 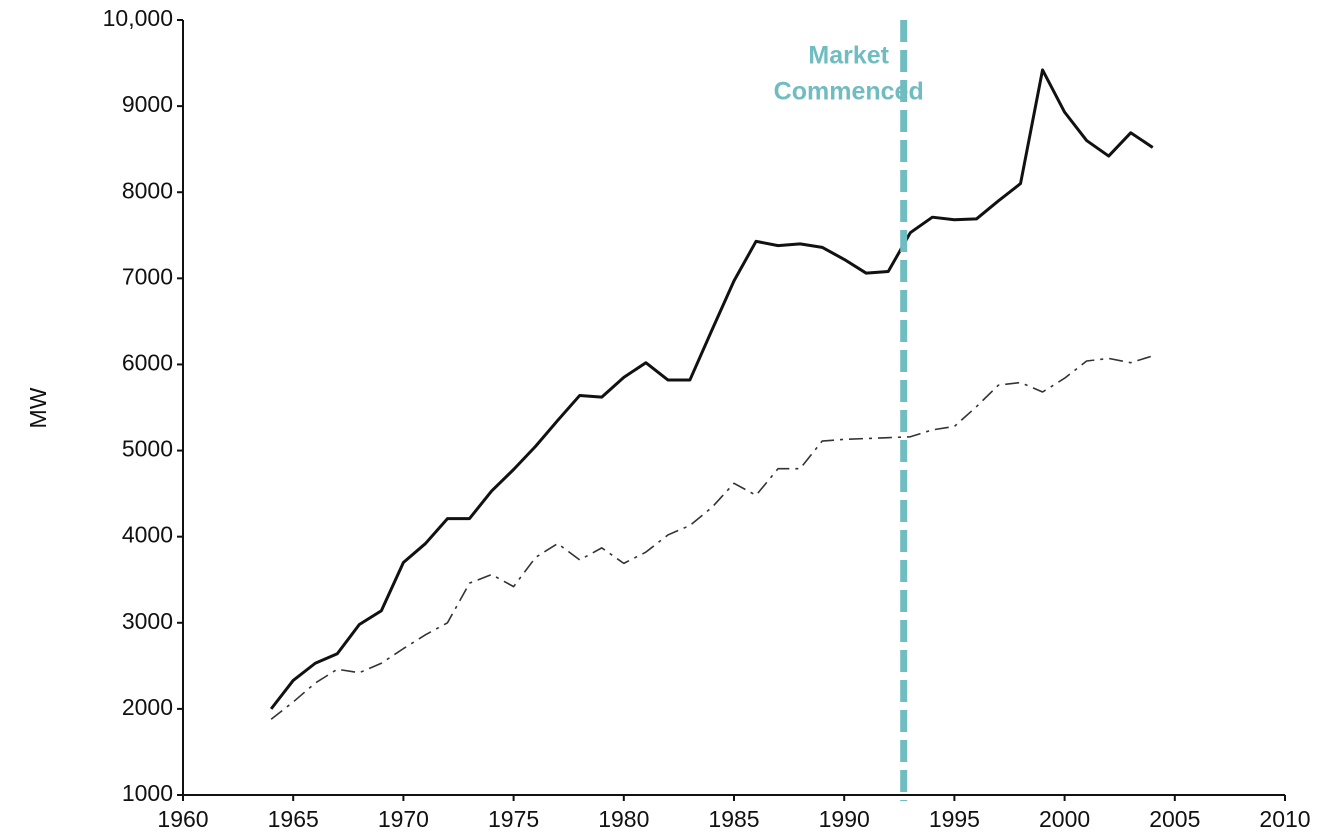 I want to click on y-tick-label: 8000, so click(x=147, y=190).